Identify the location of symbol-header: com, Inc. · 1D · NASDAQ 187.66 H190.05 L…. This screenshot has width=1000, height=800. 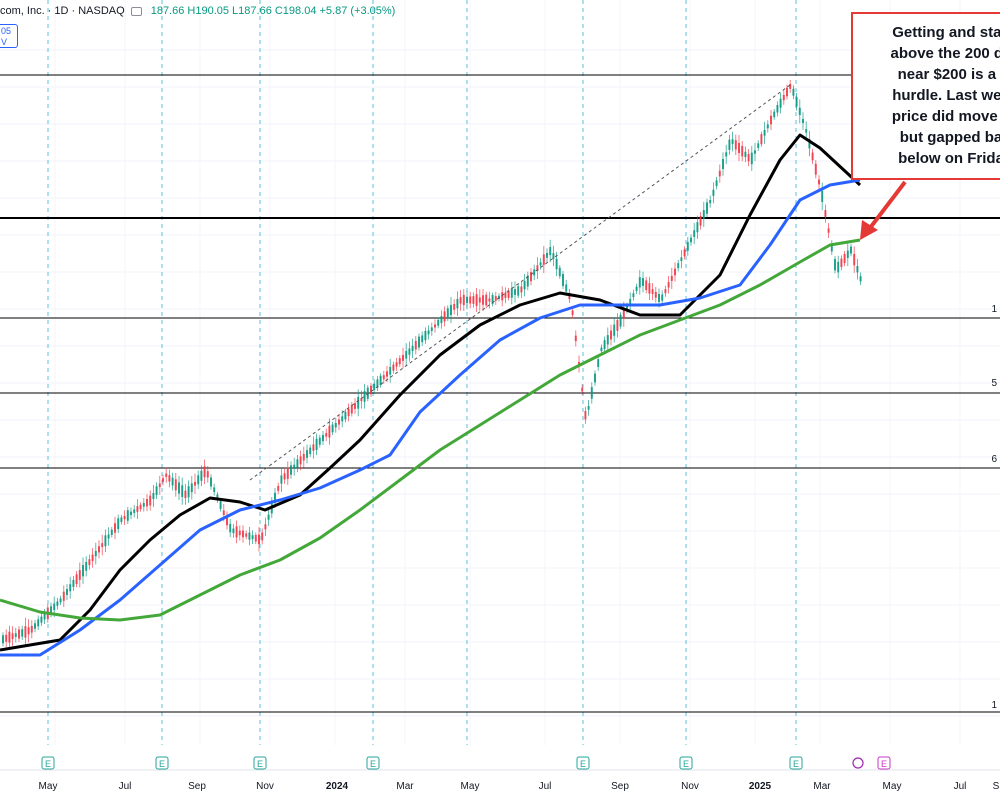
(210, 11).